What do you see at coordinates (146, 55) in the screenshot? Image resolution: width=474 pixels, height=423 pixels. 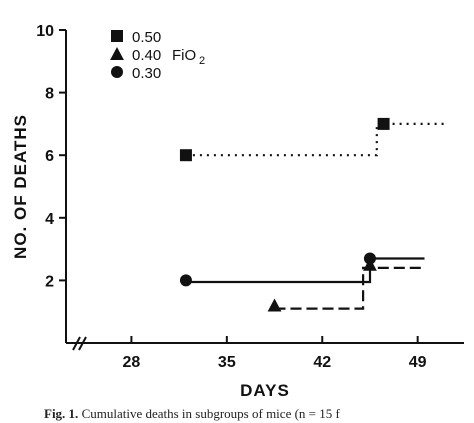 I see `legend-label: 0.40` at bounding box center [146, 55].